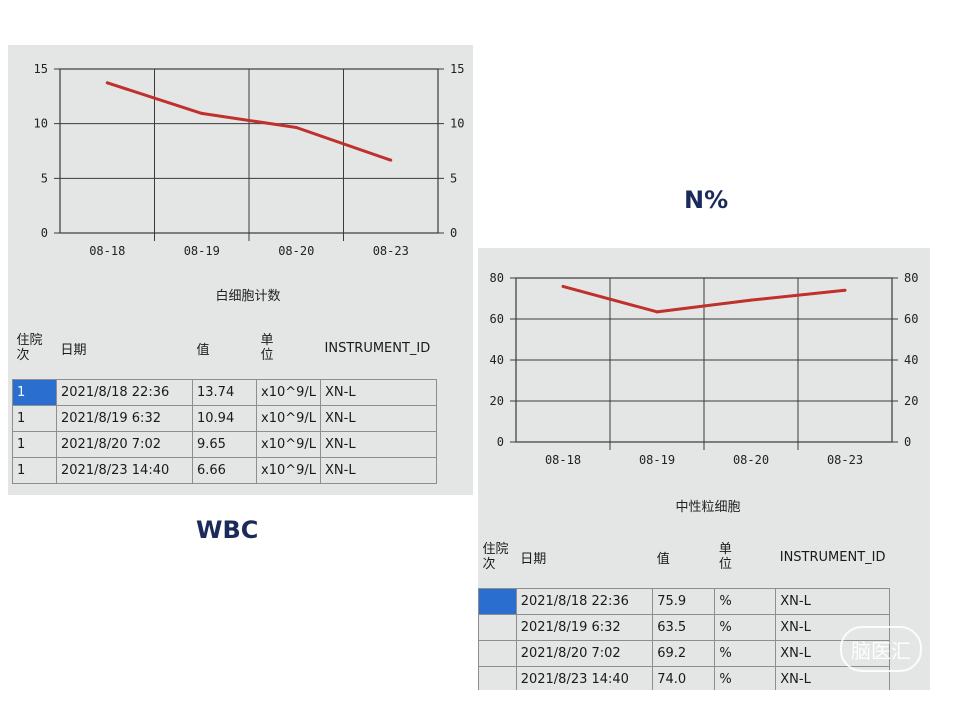 This screenshot has width=960, height=720. I want to click on table-row: 2021/8/23 14:40 74.0 % XN-L, so click(684, 678).